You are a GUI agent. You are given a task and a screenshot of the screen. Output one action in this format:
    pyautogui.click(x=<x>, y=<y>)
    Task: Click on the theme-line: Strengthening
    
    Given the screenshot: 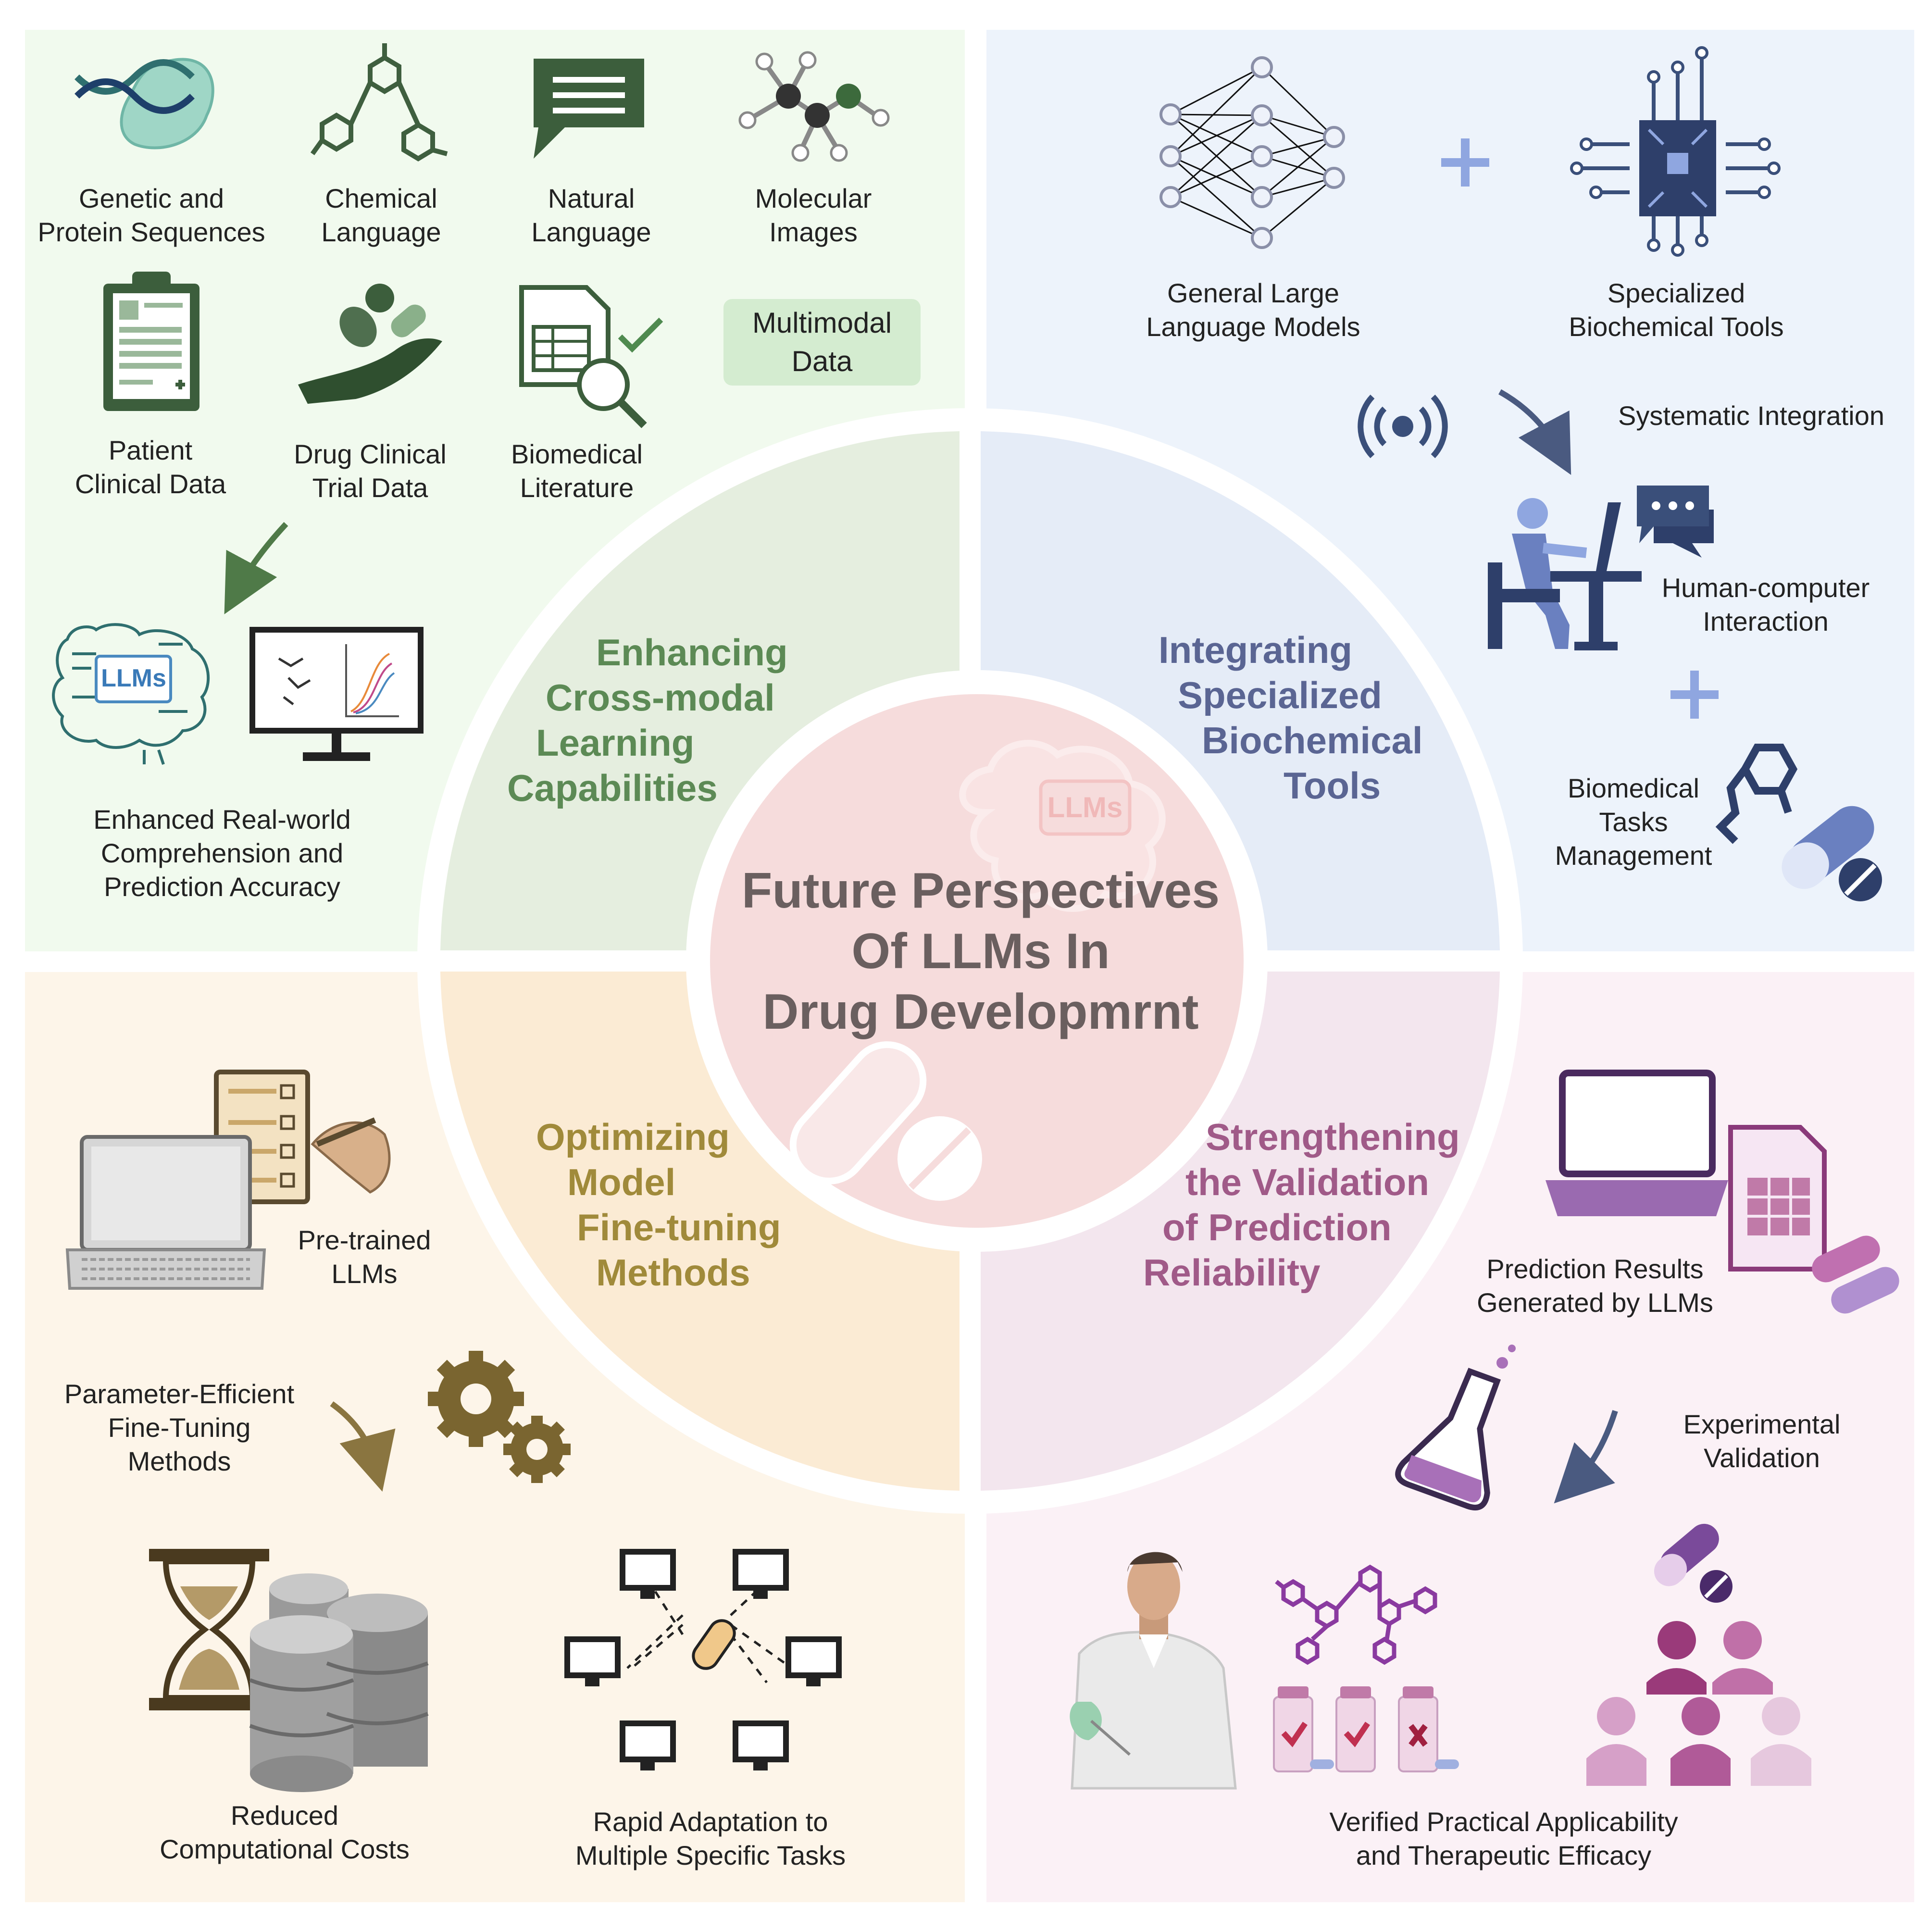 What is the action you would take?
    pyautogui.click(x=1333, y=1137)
    